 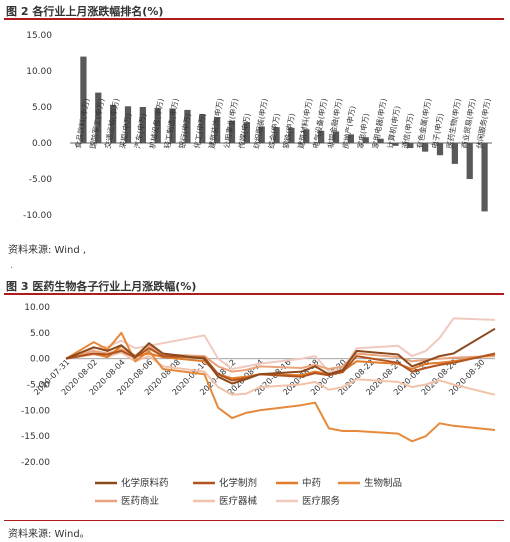 I want to click on category-label: 食品饮料(申万), so click(x=82, y=123).